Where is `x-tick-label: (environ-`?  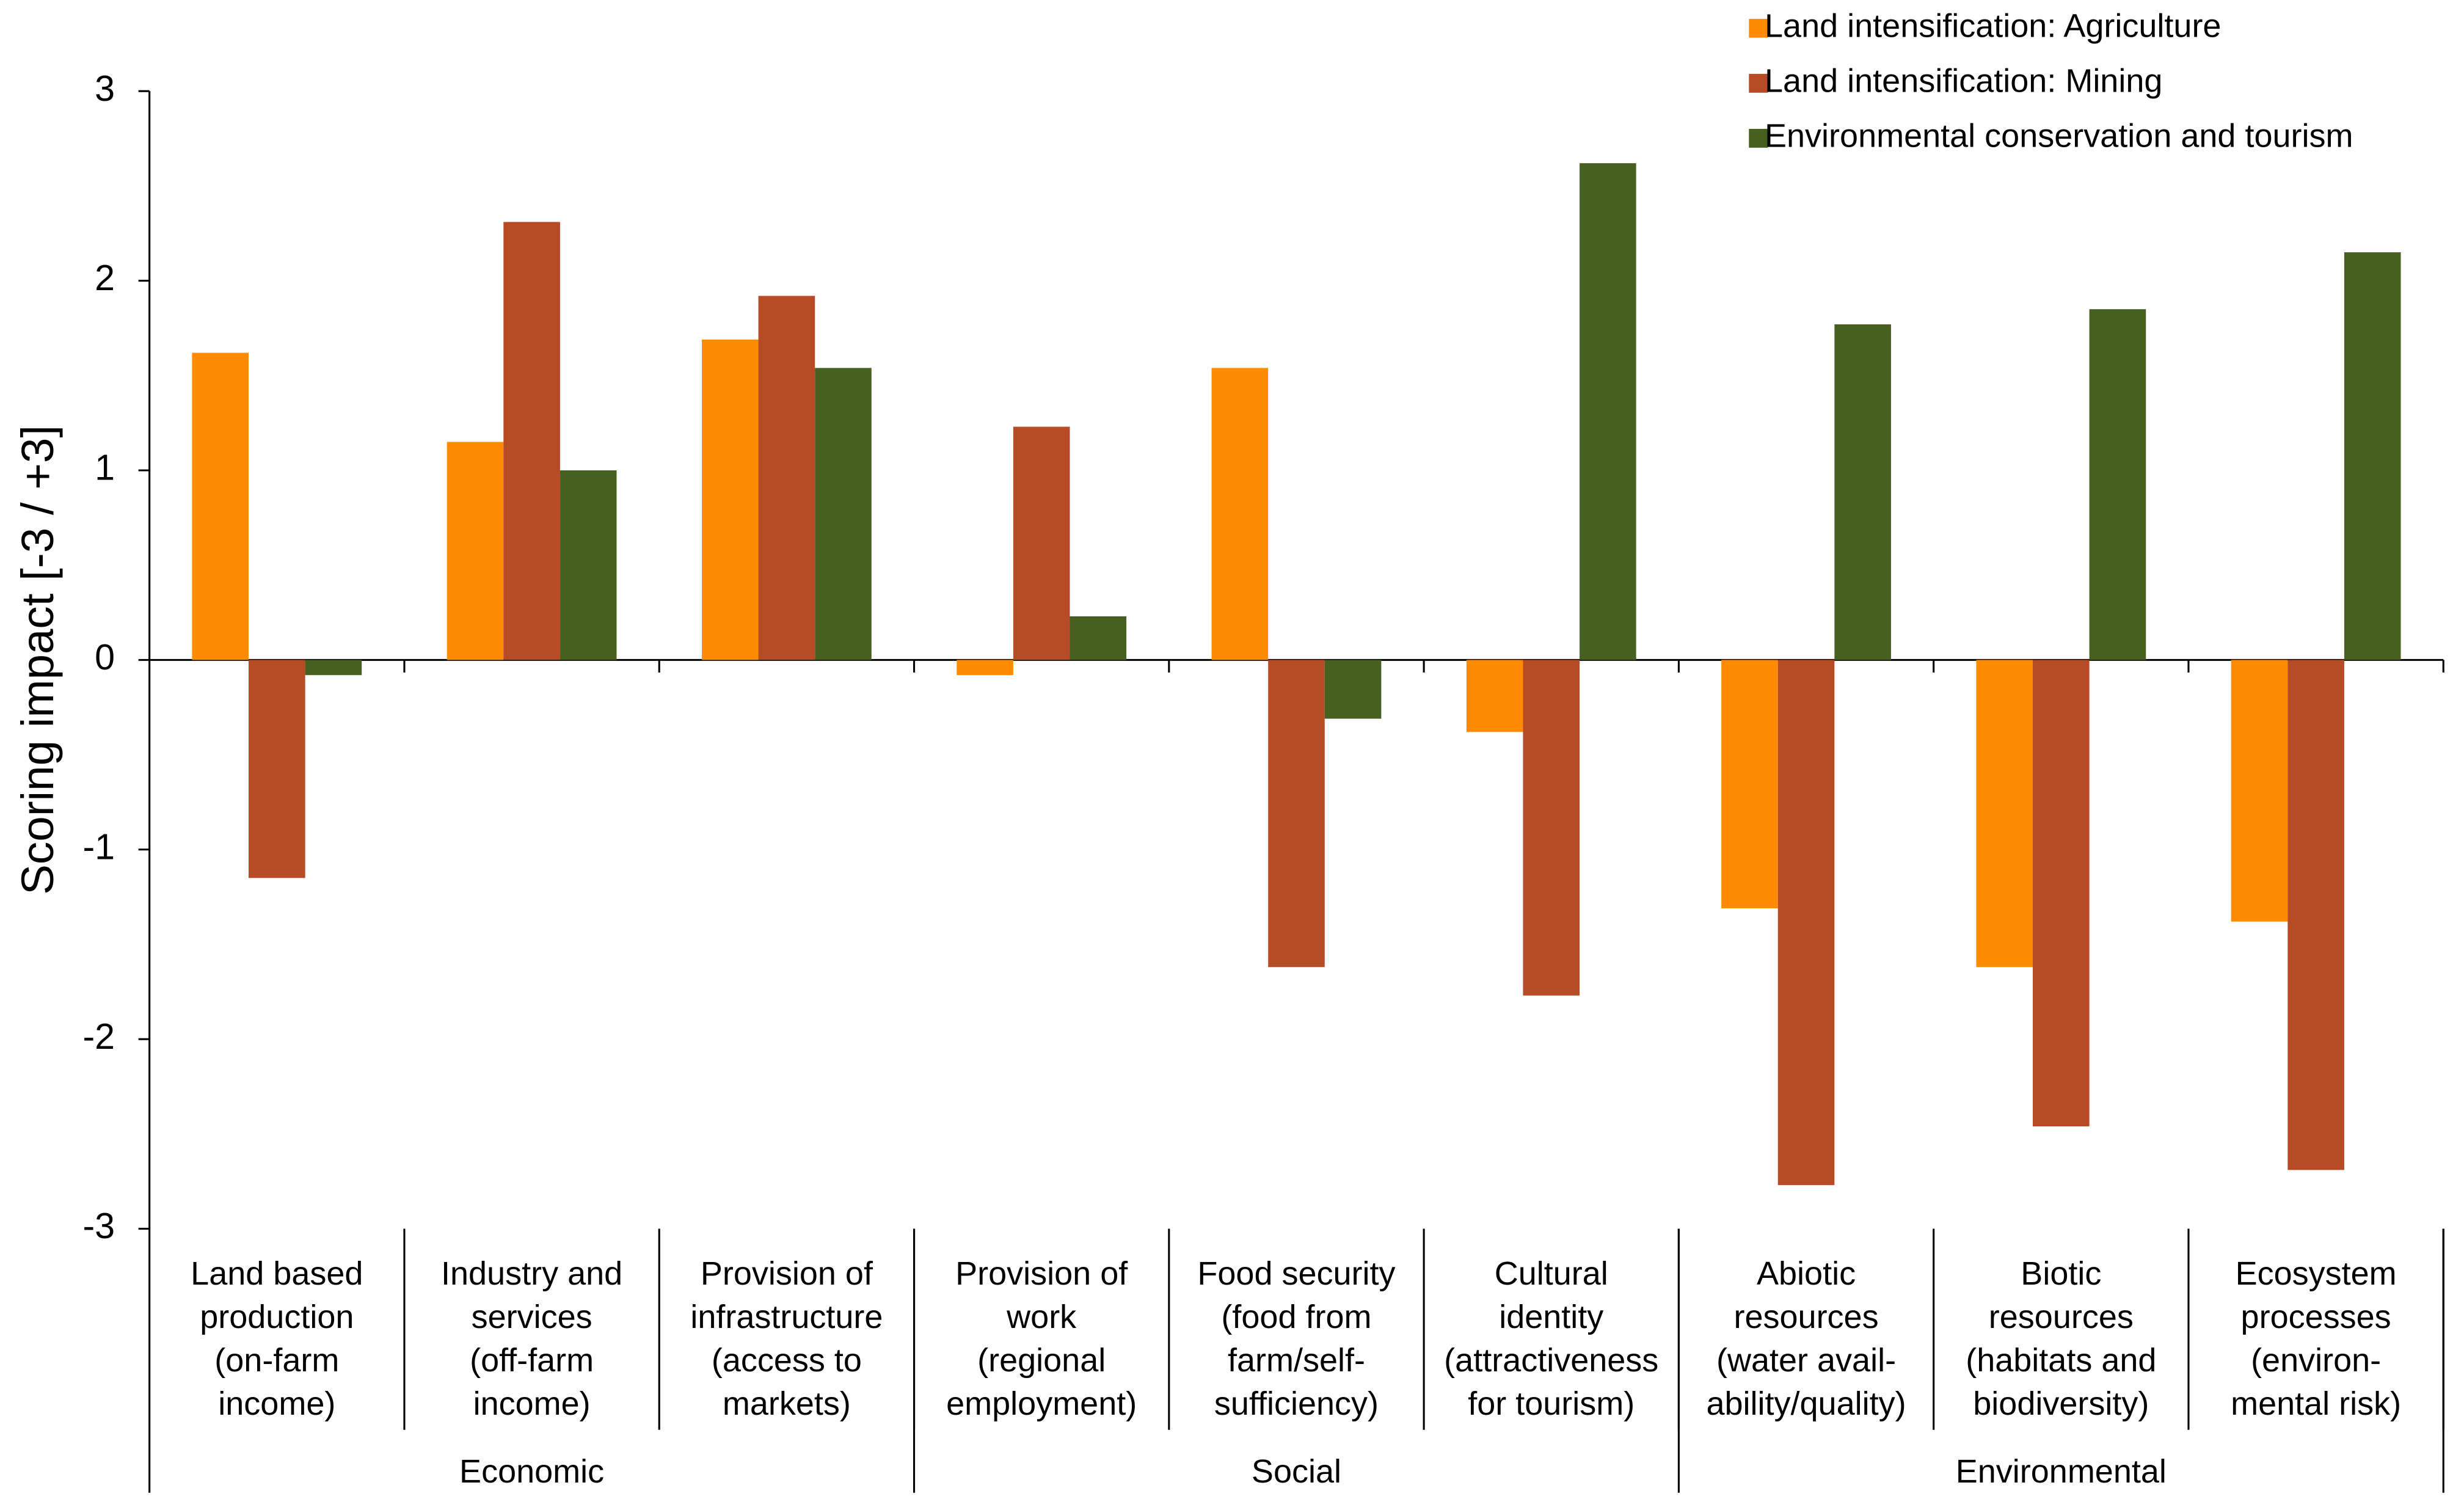 x-tick-label: (environ- is located at coordinates (2316, 1360).